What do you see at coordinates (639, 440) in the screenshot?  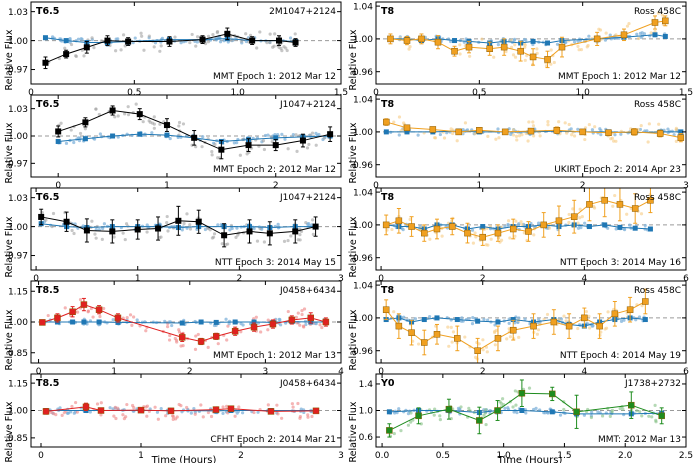 I see `epoch-label: MMT: 2012 Mar 13` at bounding box center [639, 440].